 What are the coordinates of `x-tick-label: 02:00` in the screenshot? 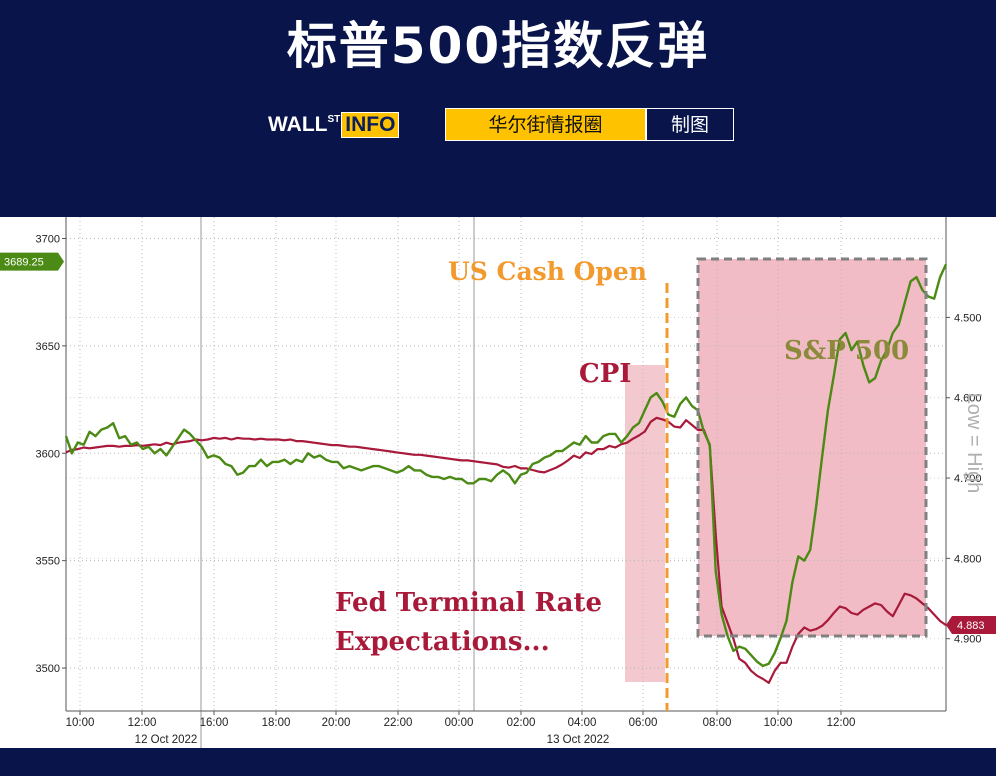 It's located at (521, 723).